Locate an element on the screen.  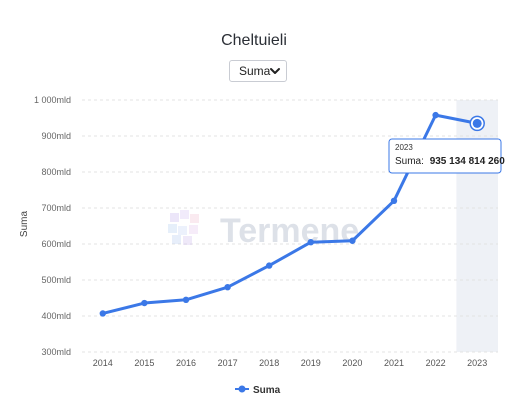
tooltip: 2023 Suma: 935 134 814 260 is located at coordinates (446, 156).